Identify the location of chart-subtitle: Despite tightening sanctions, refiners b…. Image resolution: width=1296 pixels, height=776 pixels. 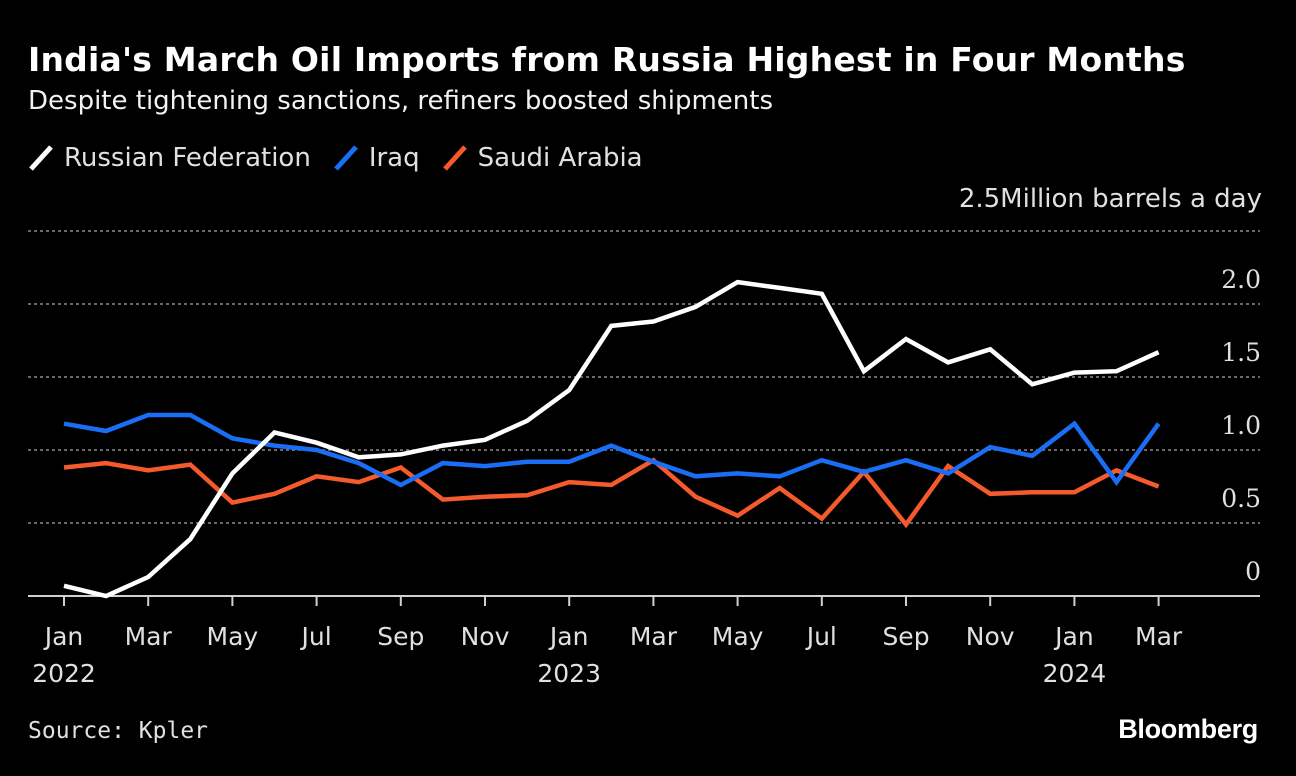
(400, 101).